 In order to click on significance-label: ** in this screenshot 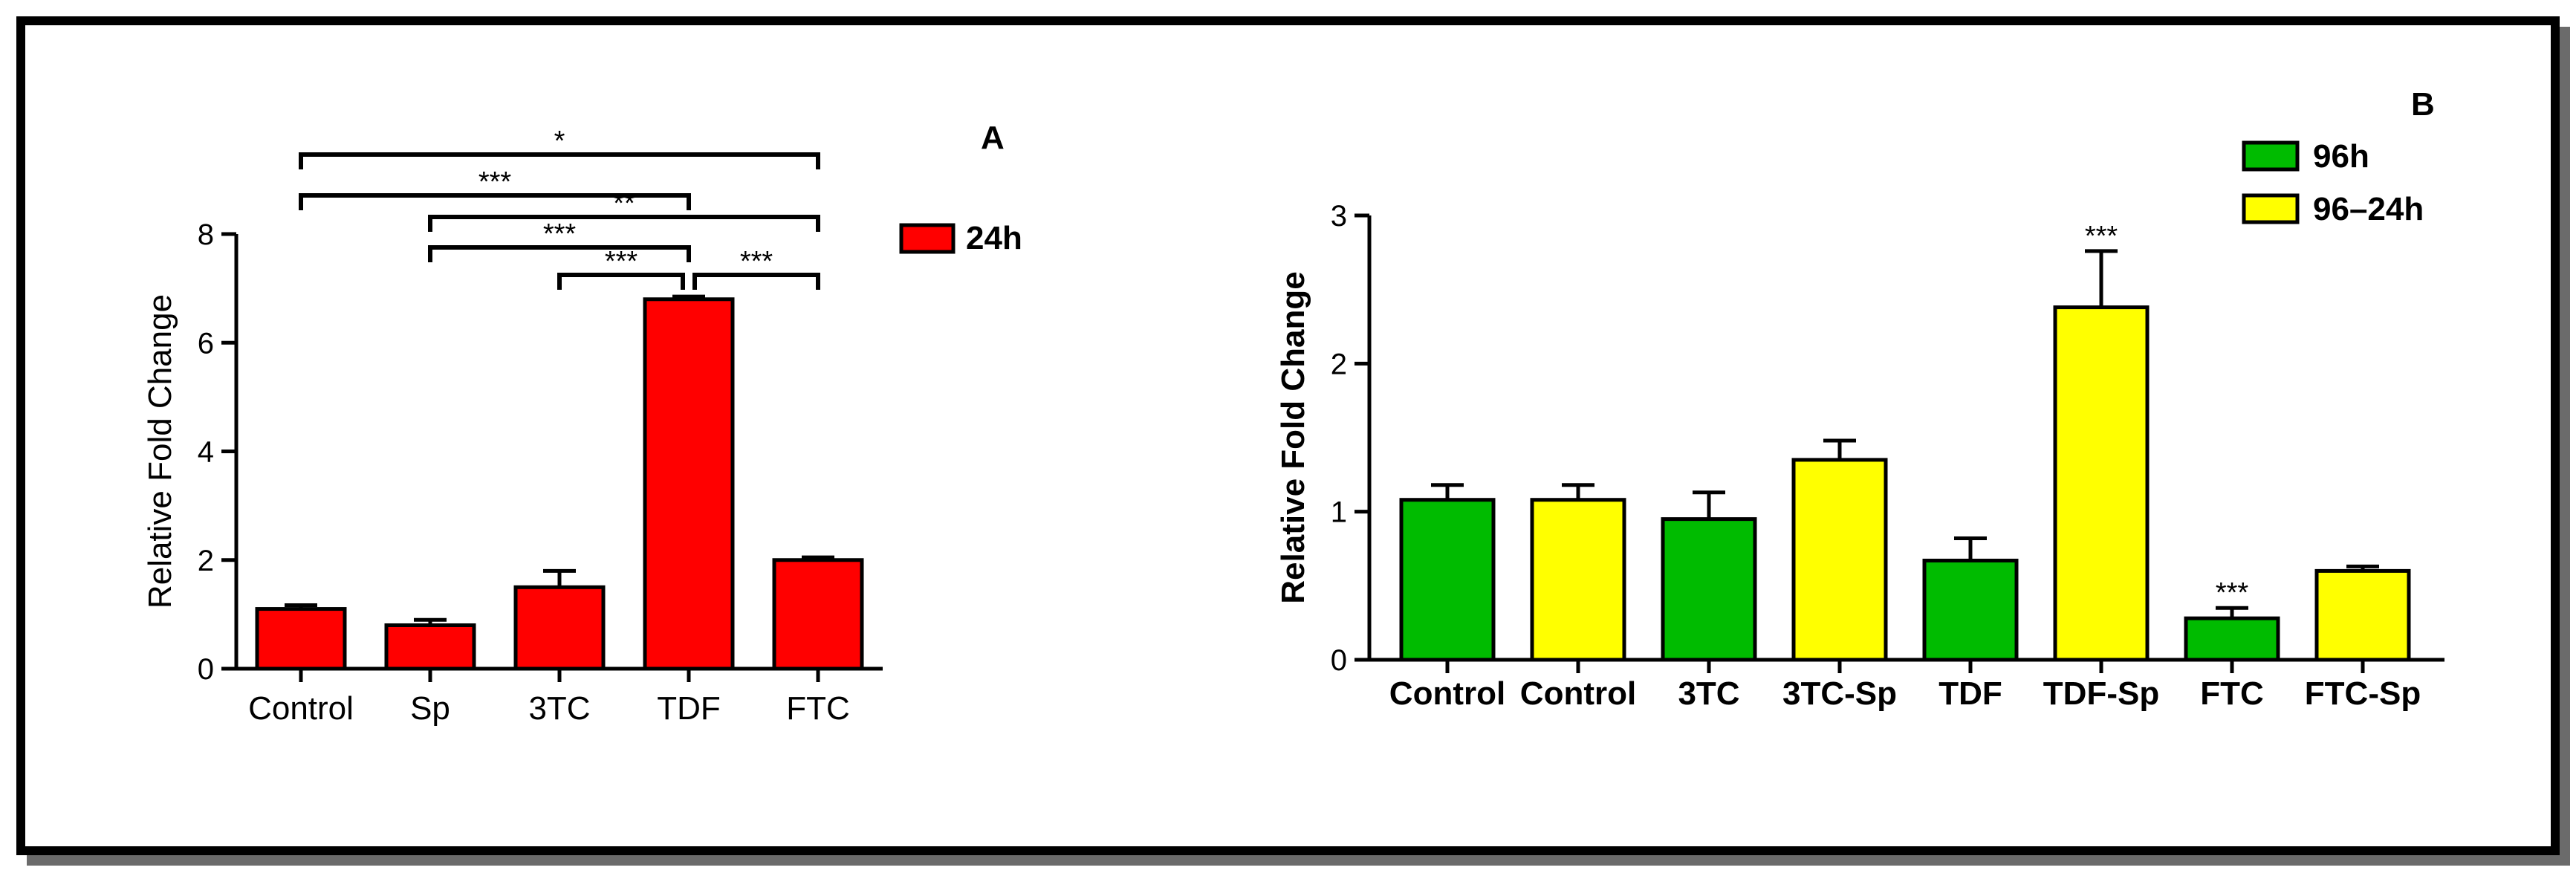, I will do `click(624, 203)`.